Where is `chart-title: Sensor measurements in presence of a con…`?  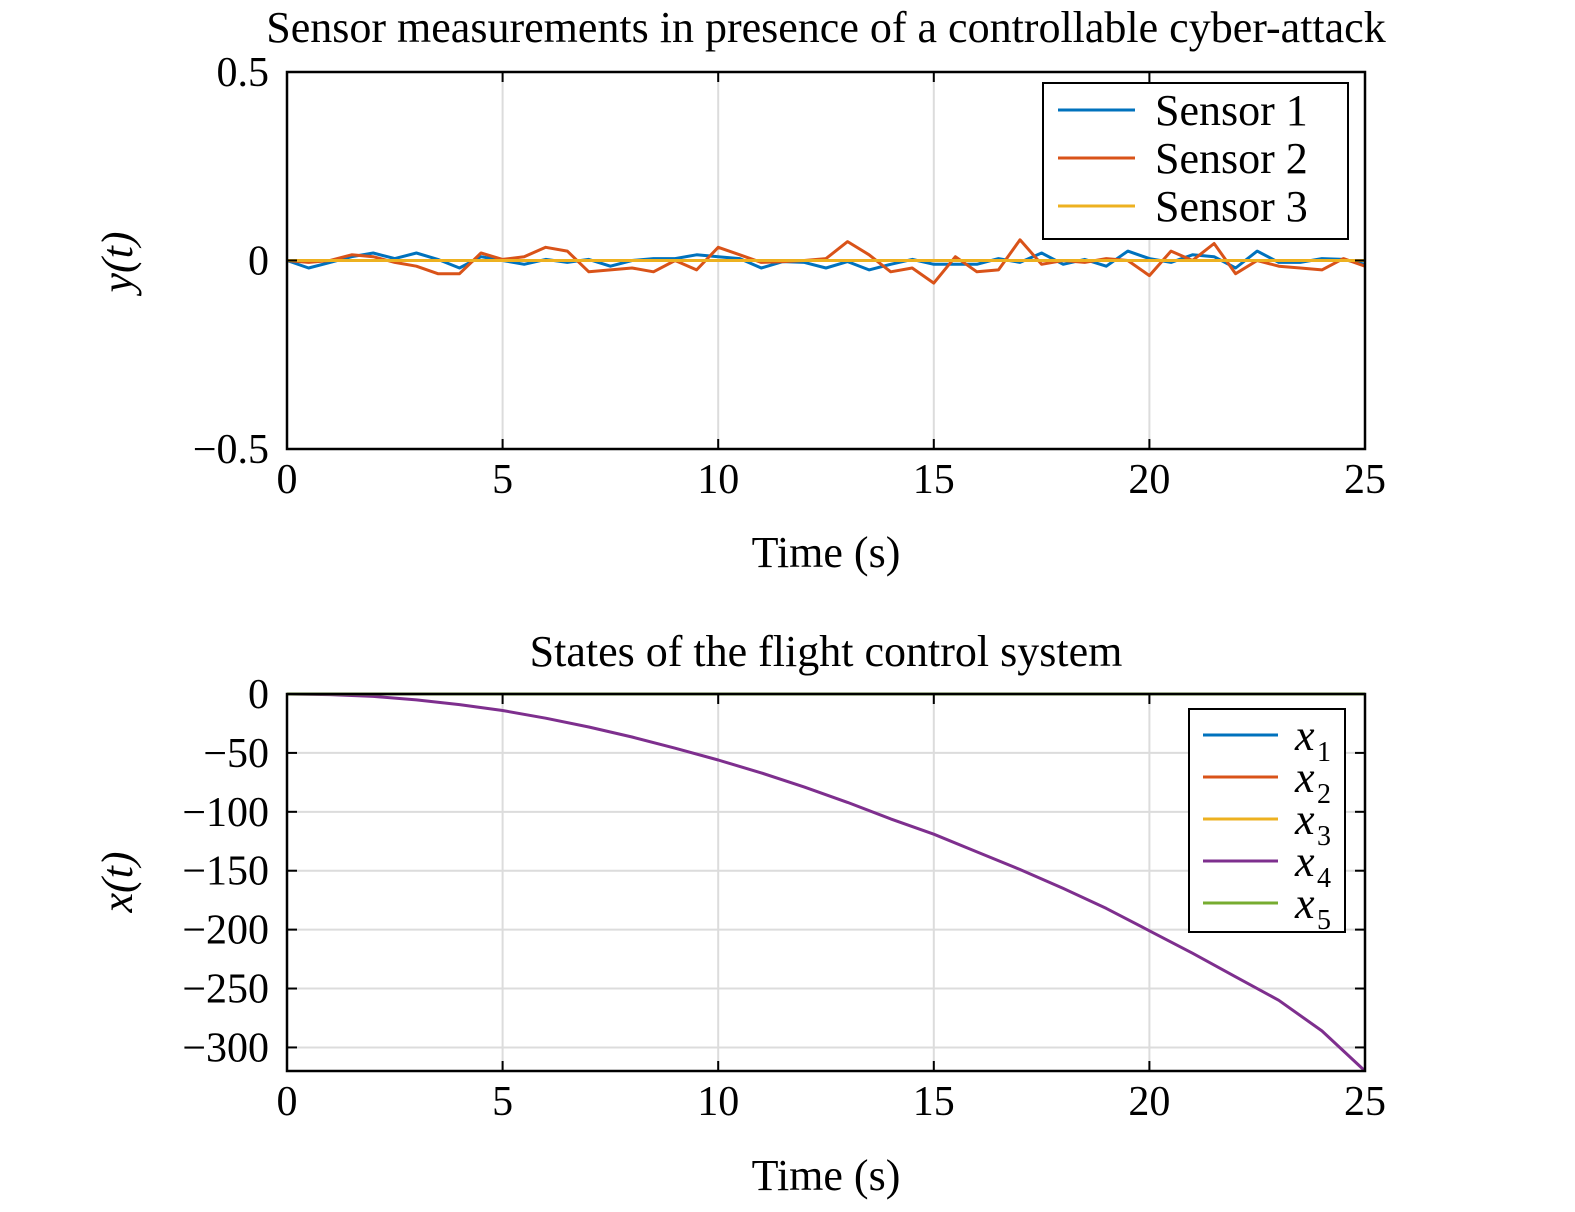
chart-title: Sensor measurements in presence of a con… is located at coordinates (825, 27).